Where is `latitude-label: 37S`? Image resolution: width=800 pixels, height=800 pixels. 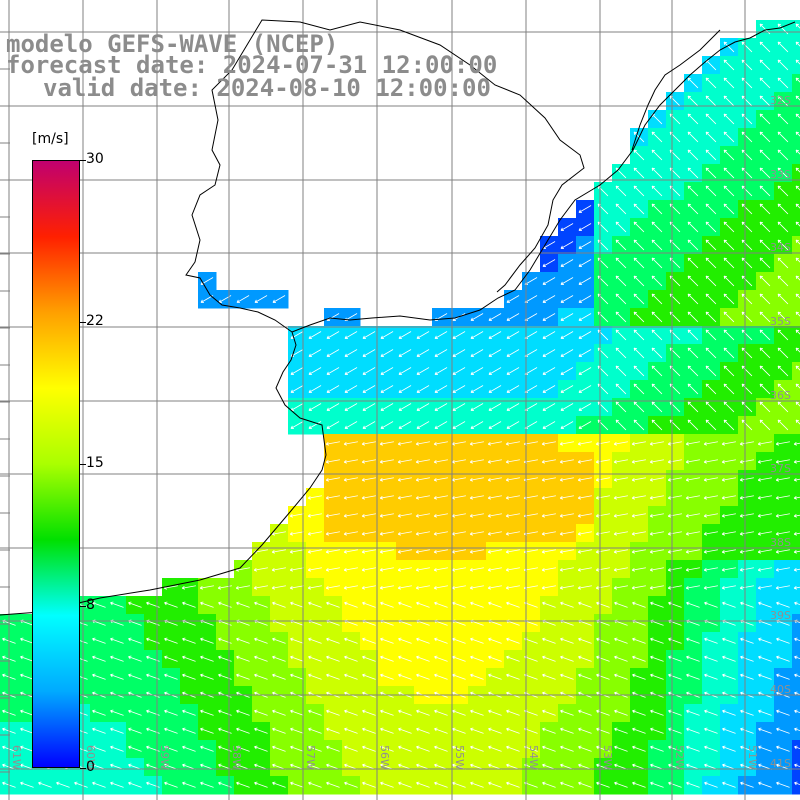
latitude-label: 37S is located at coordinates (780, 468).